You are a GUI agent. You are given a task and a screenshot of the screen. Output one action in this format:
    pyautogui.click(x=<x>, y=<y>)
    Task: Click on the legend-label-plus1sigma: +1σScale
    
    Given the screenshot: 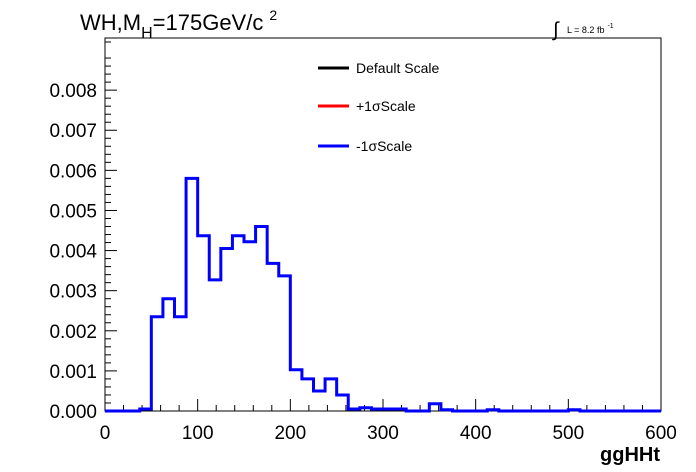 What is the action you would take?
    pyautogui.click(x=386, y=106)
    